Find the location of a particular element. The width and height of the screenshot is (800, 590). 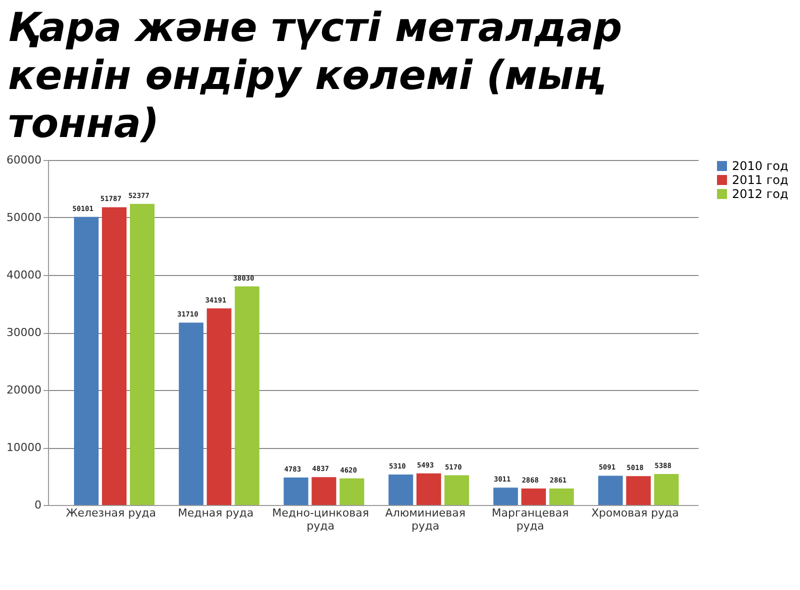

x-tick-label: Марганцевая руда is located at coordinates (530, 519).